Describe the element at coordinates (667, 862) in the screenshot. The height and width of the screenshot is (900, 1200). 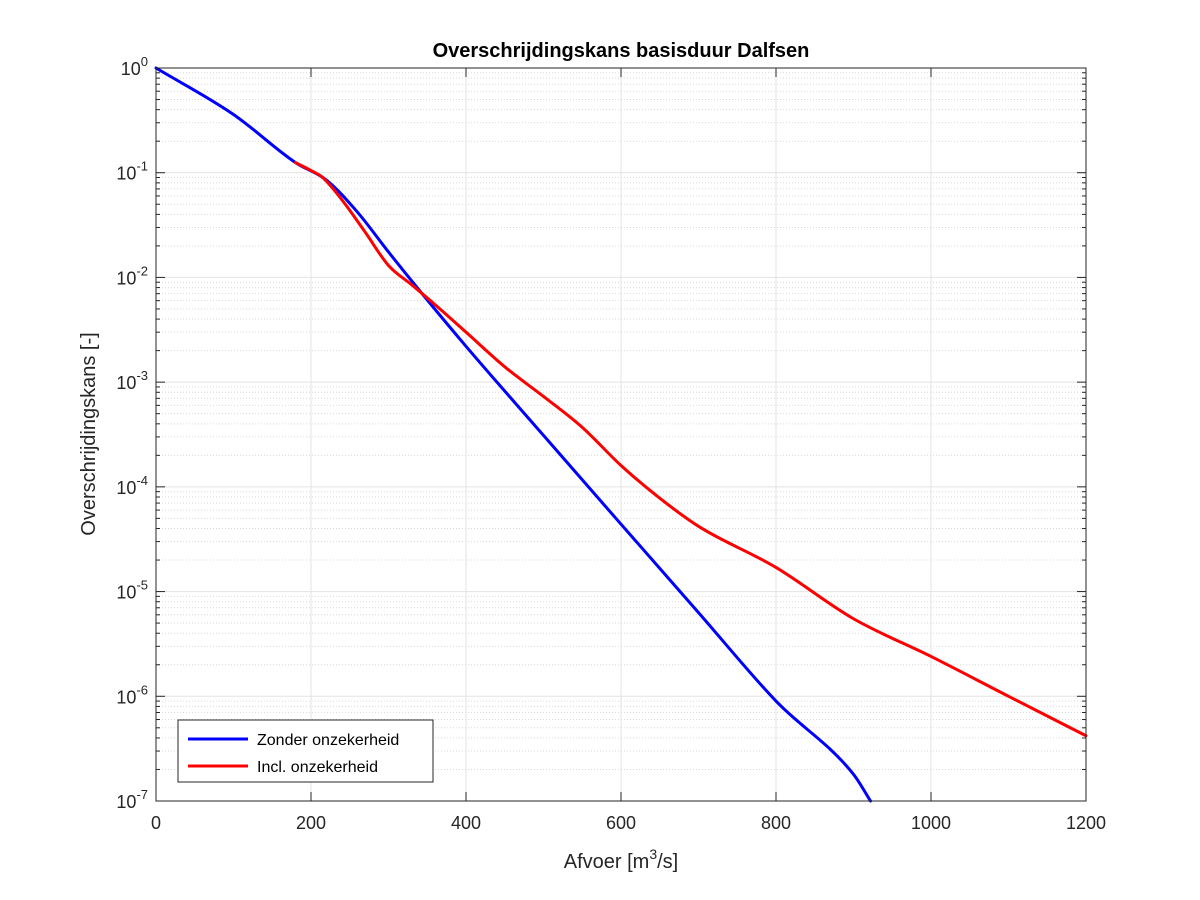
I see `x-axis-label-tail: /s]` at that location.